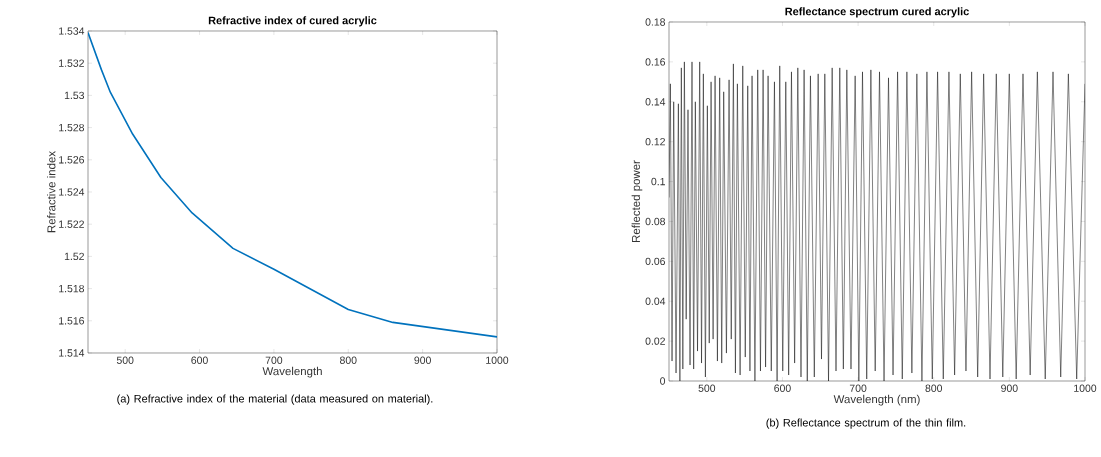 The width and height of the screenshot is (1101, 457). What do you see at coordinates (655, 102) in the screenshot?
I see `y-tick-label: 0.14` at bounding box center [655, 102].